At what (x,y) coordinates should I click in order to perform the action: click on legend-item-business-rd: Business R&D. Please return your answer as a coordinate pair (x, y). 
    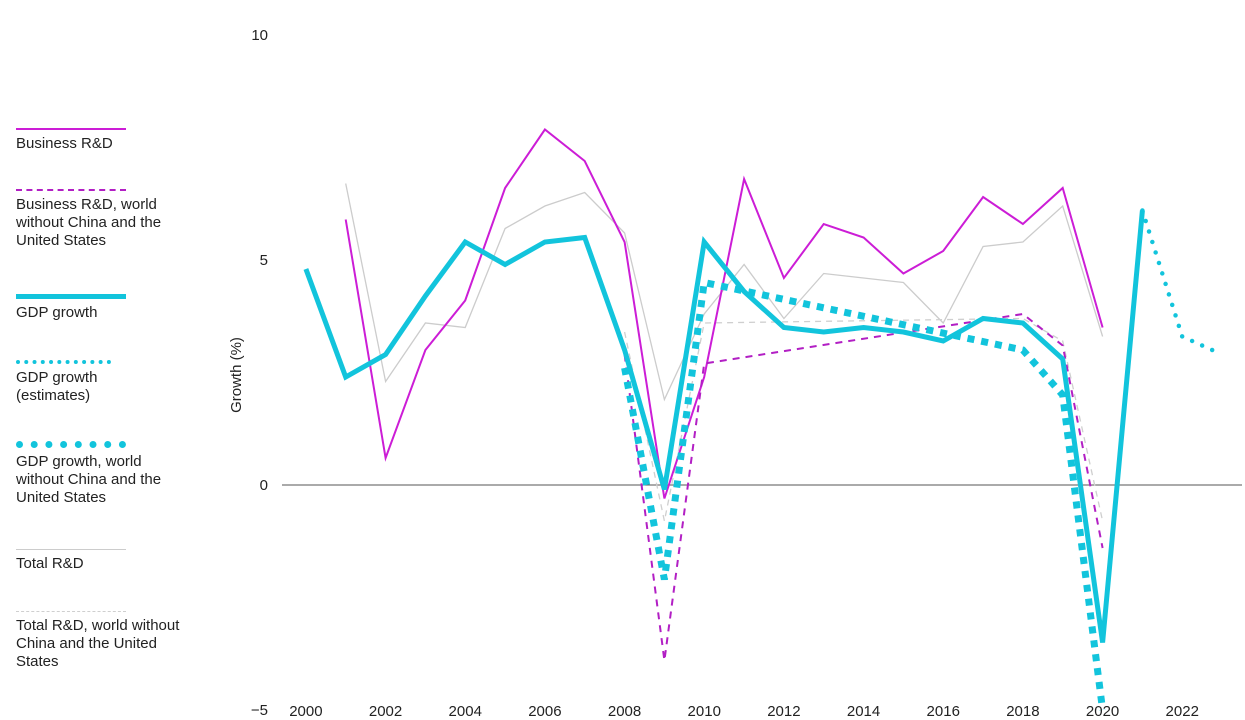
    Looking at the image, I should click on (111, 140).